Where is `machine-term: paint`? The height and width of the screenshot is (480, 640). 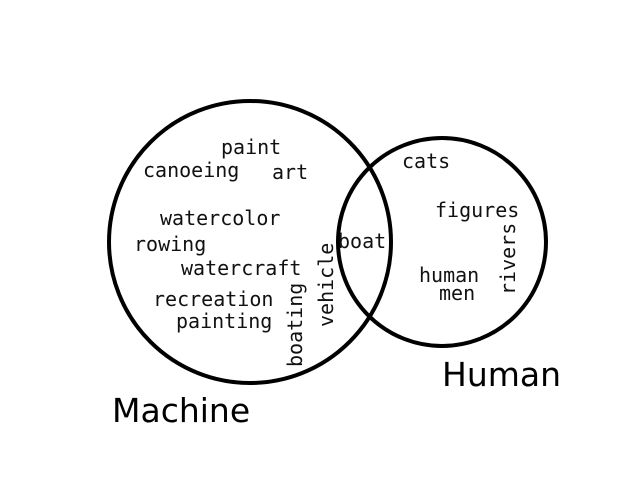
machine-term: paint is located at coordinates (251, 147).